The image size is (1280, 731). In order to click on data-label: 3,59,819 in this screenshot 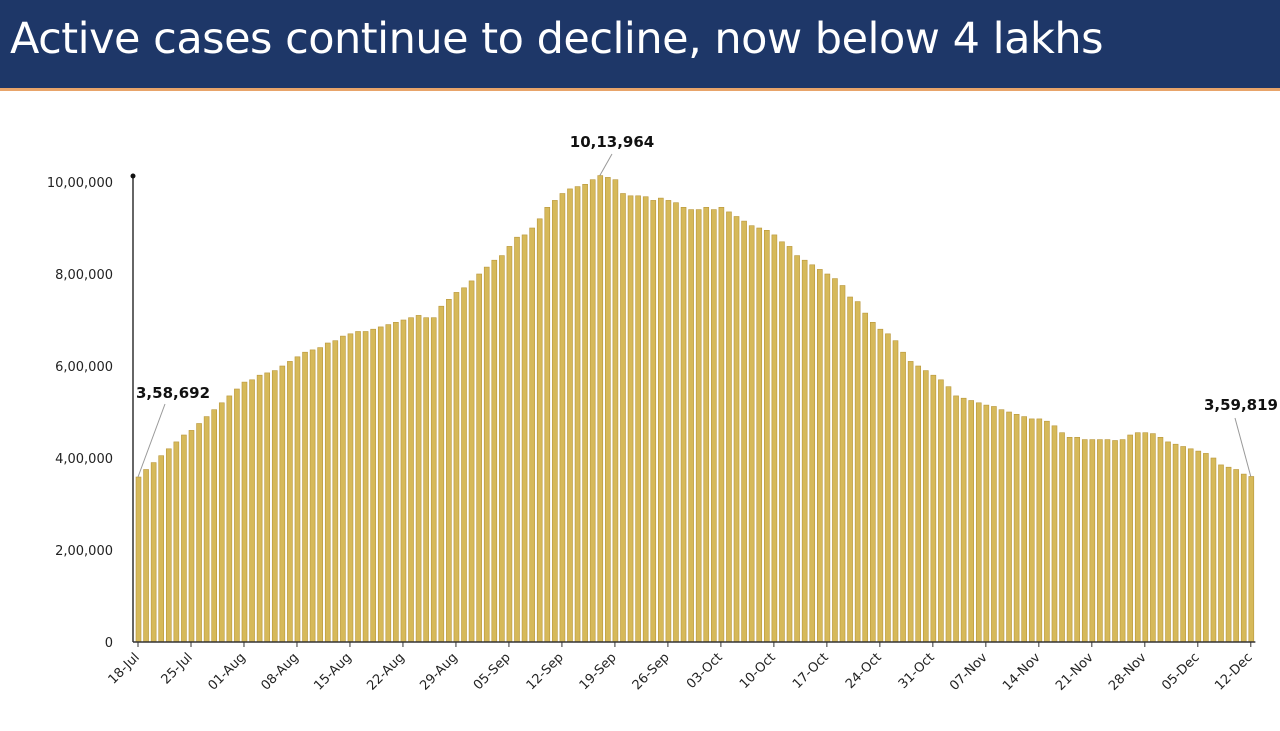, I will do `click(1241, 405)`.